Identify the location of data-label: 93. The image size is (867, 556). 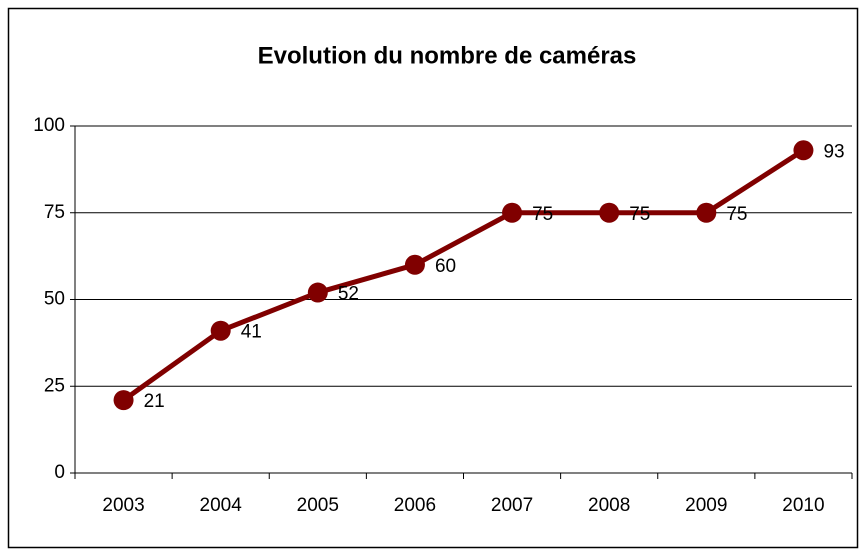
(833, 151).